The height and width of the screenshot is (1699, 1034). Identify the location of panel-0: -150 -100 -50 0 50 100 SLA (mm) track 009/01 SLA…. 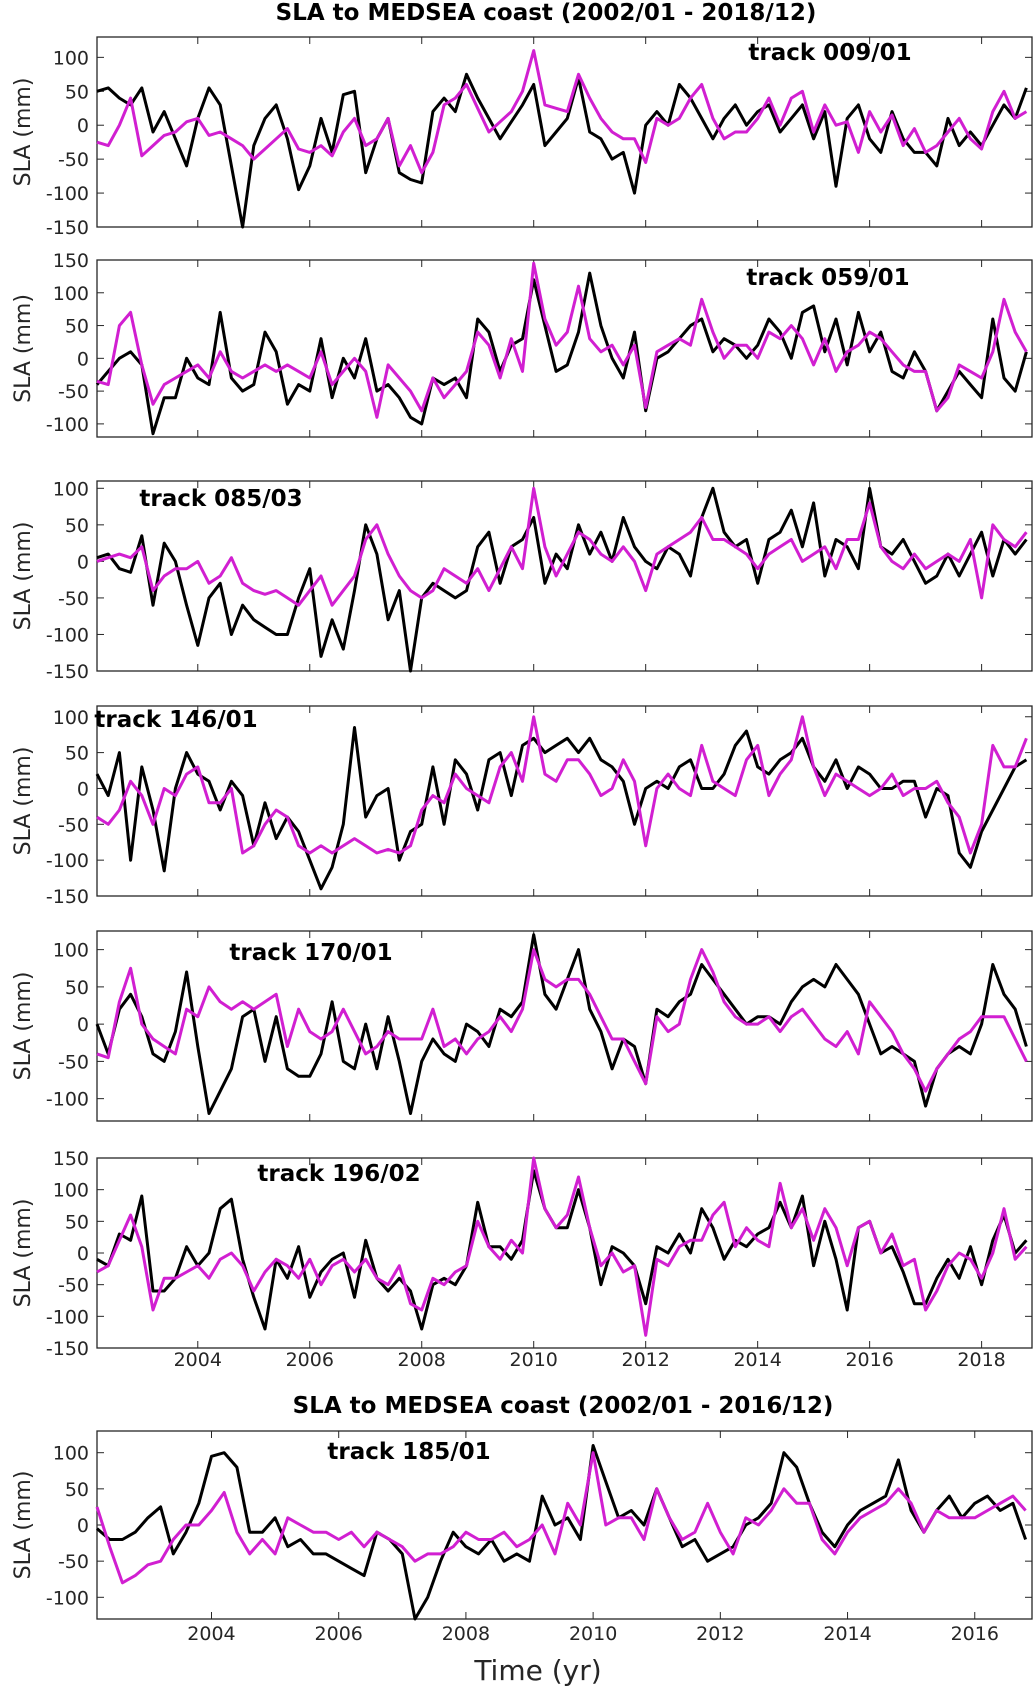
(522, 119).